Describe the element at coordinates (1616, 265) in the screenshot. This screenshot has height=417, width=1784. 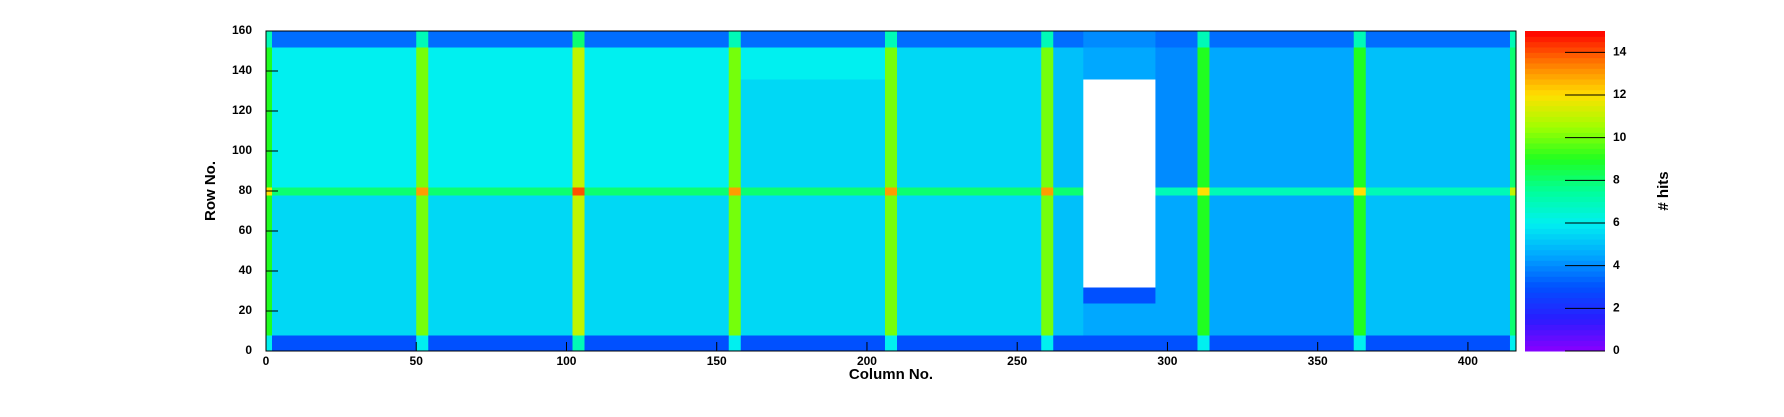
I see `z-tick-label: 4` at that location.